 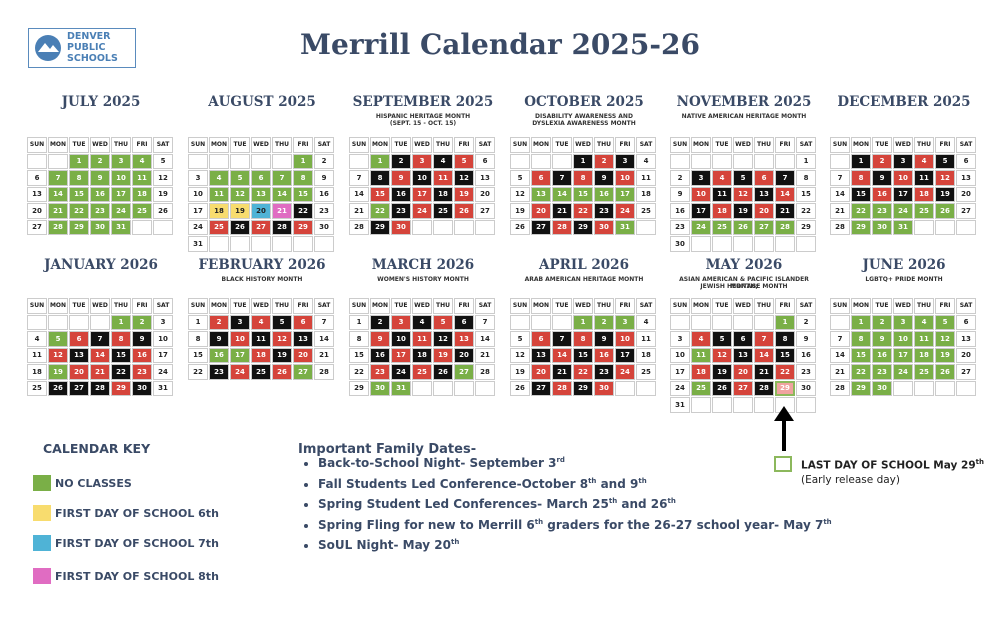 I want to click on key-label: FIRST DAY OF SCHOOL 8th, so click(x=137, y=576).